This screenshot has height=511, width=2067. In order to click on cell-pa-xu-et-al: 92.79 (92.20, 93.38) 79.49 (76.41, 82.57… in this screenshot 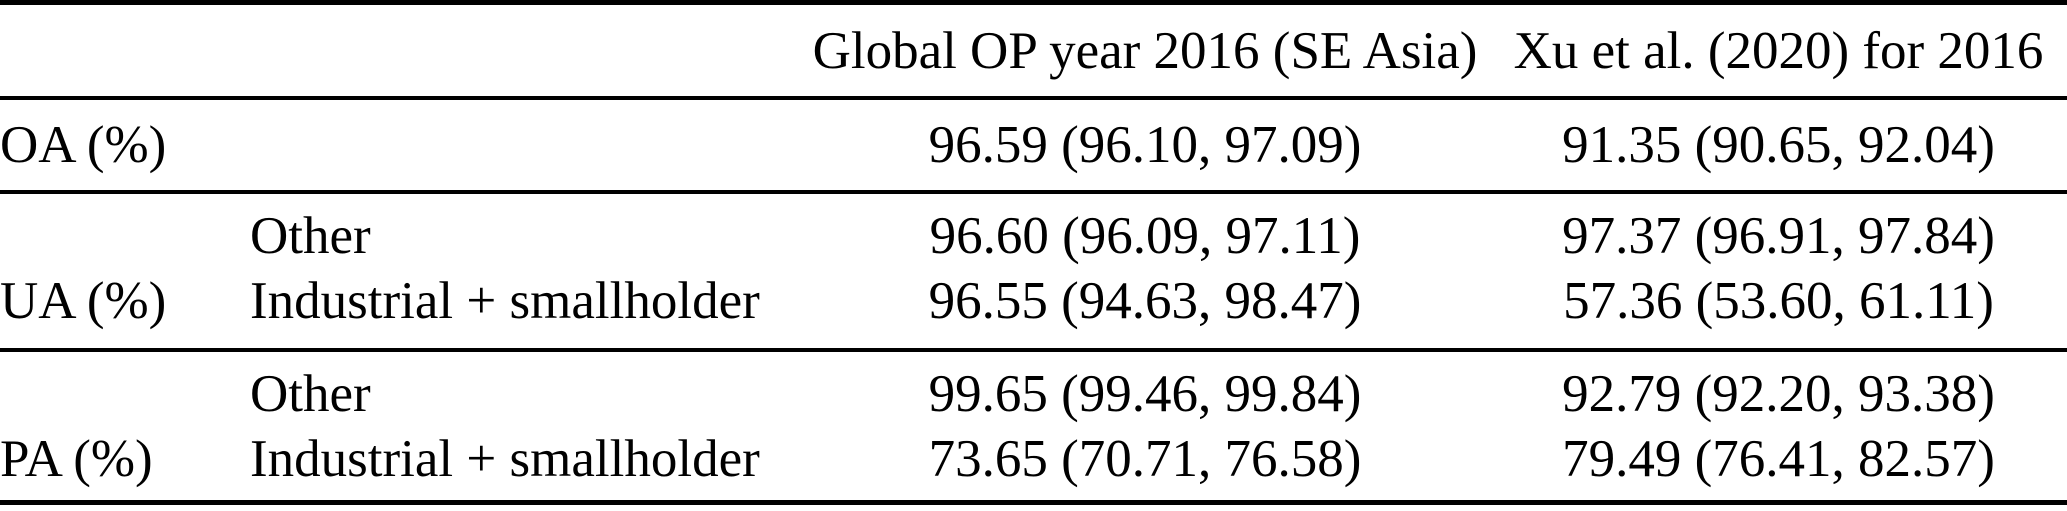, I will do `click(1778, 426)`.